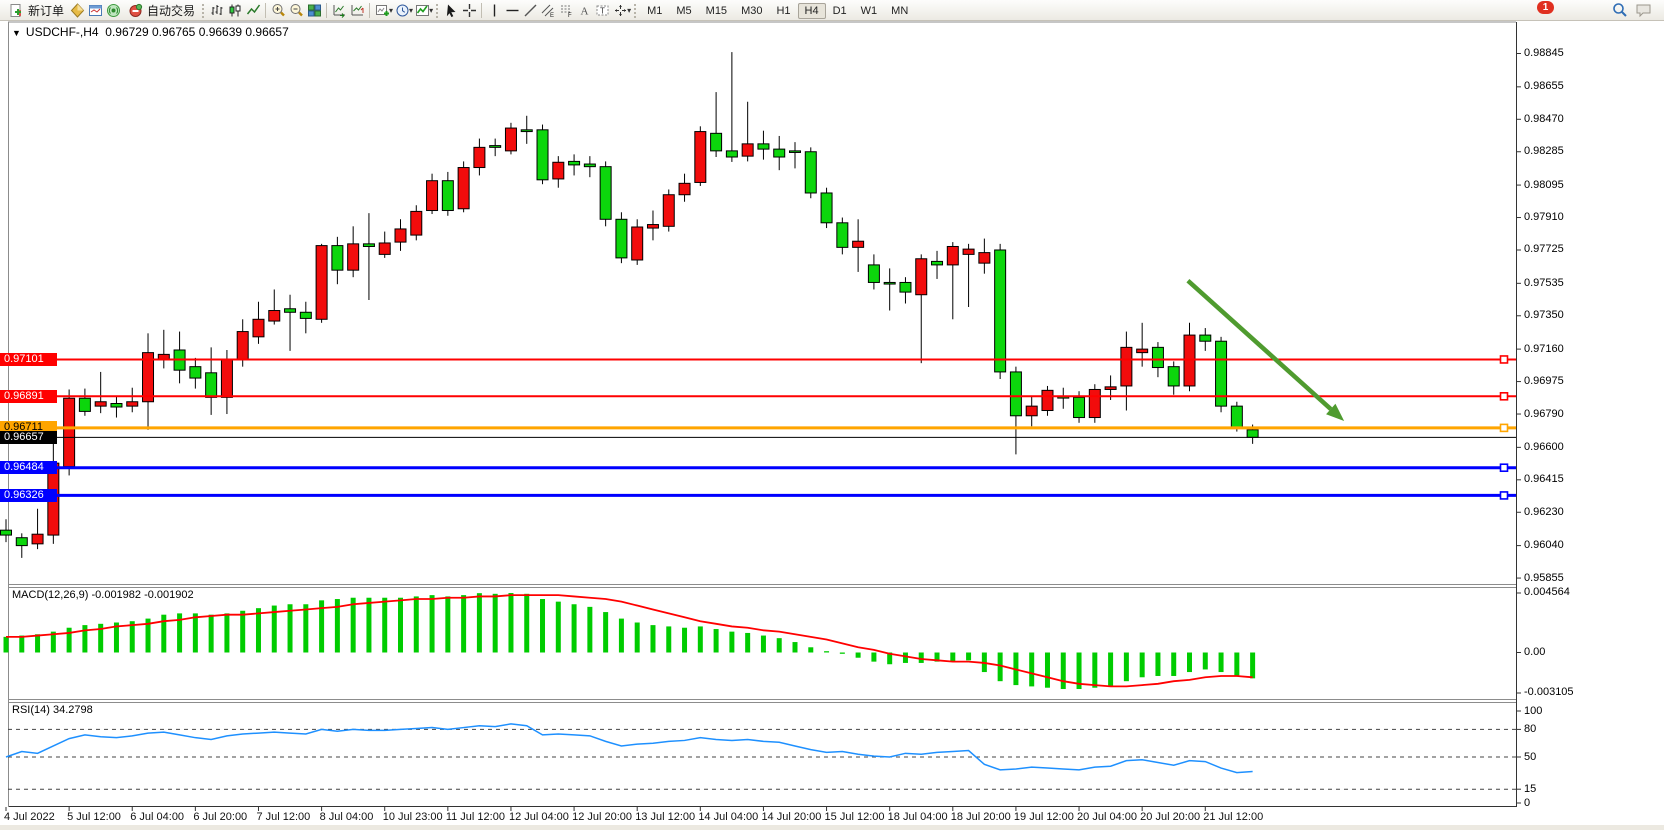  Describe the element at coordinates (1544, 249) in the screenshot. I see `price-axis-label: 0.97725` at that location.